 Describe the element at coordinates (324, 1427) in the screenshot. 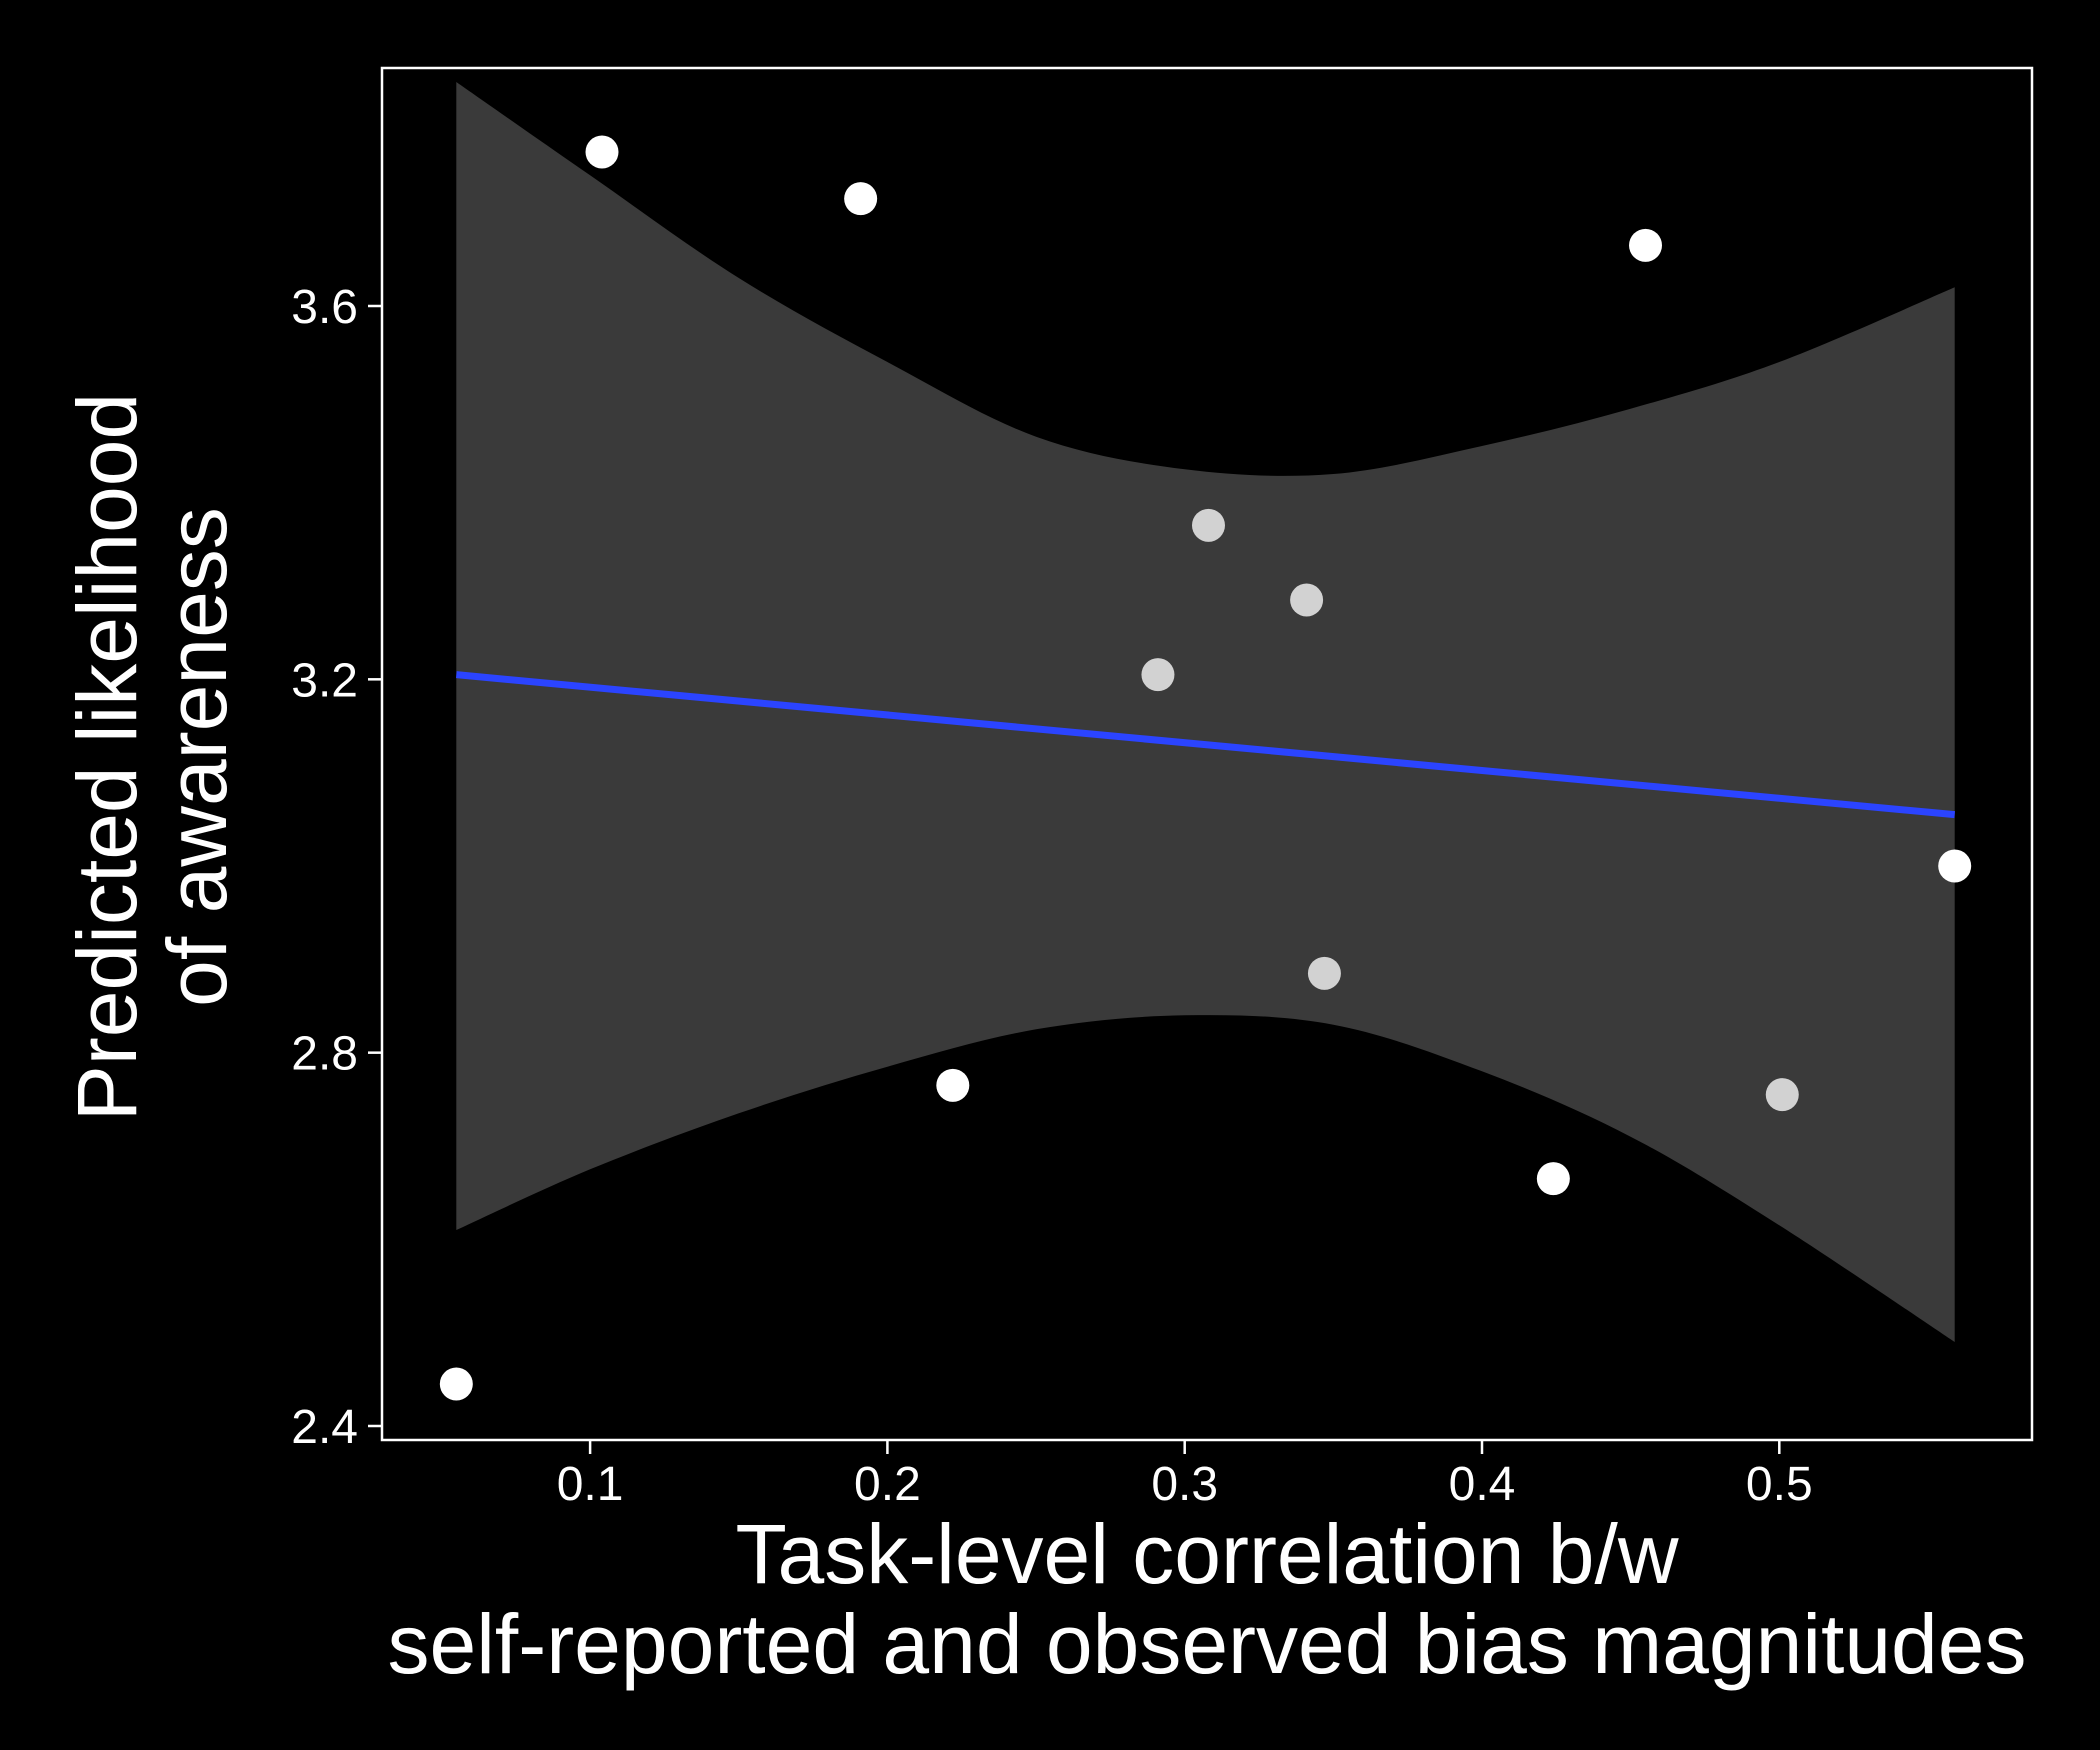

I see `y-tick-label: 2.4` at that location.